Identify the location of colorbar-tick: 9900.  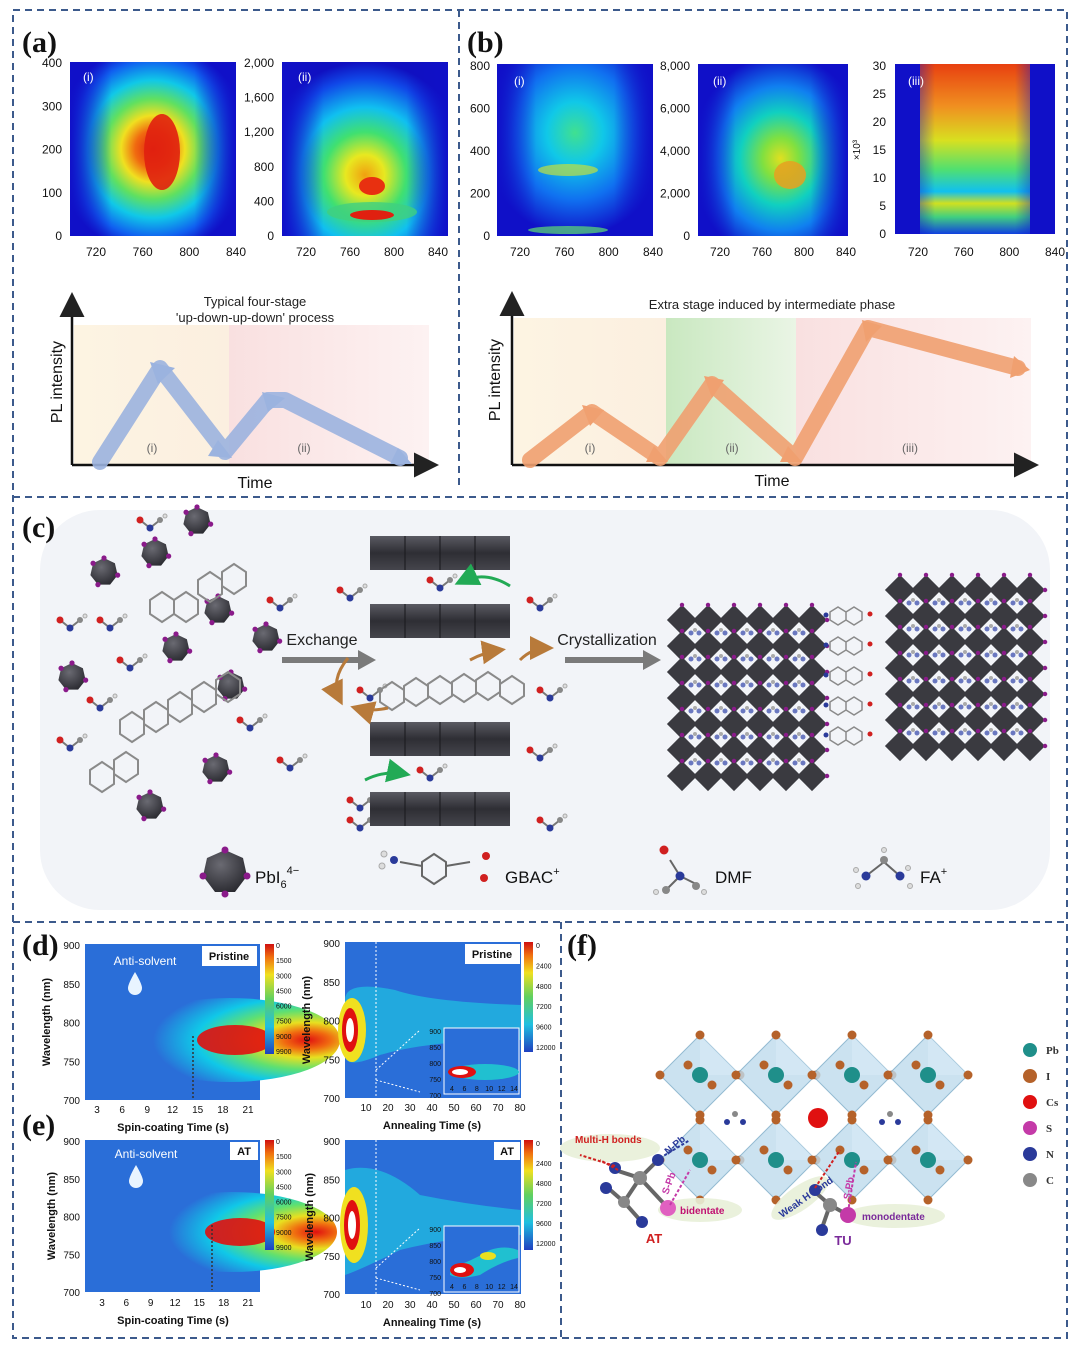
(284, 1052).